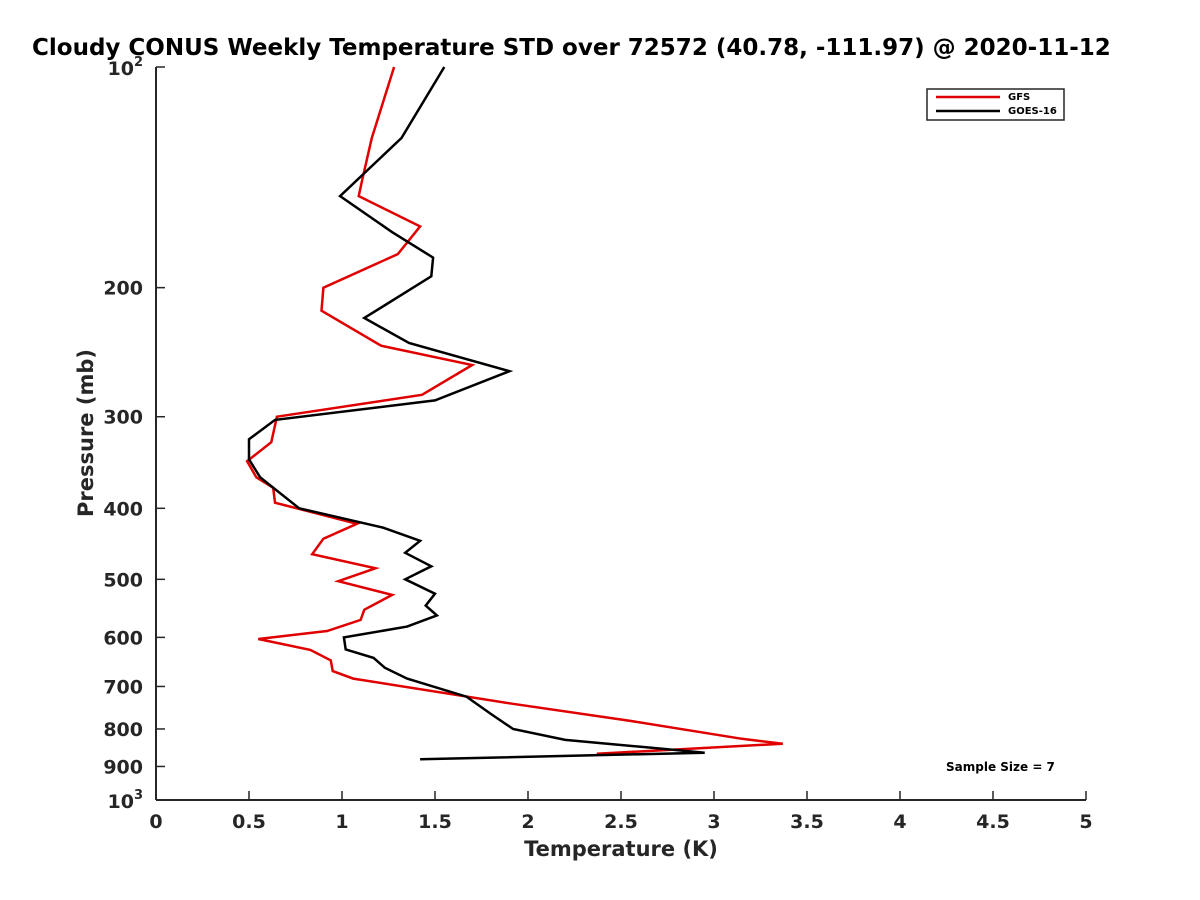  I want to click on y-tick-label: 10², so click(126, 67).